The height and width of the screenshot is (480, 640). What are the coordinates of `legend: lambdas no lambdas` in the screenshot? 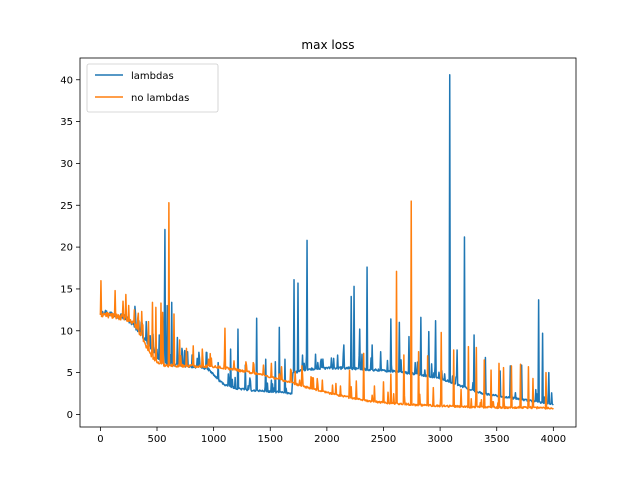 It's located at (152, 88).